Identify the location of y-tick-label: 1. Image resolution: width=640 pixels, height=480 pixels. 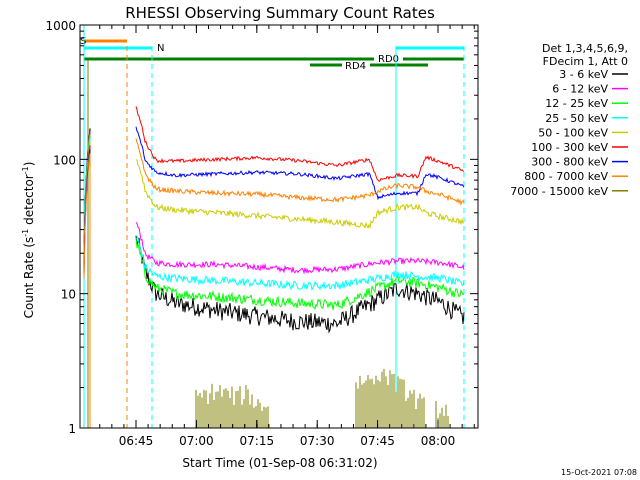
(72, 429).